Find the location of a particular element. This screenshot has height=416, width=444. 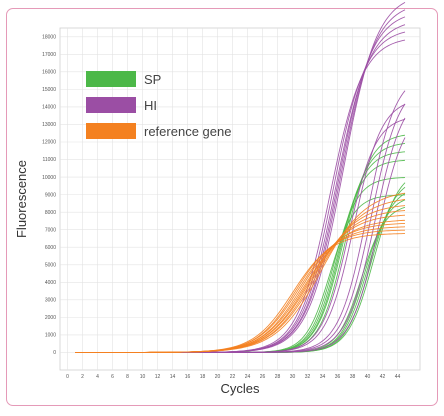

y-tick-label: 17000 is located at coordinates (49, 55).